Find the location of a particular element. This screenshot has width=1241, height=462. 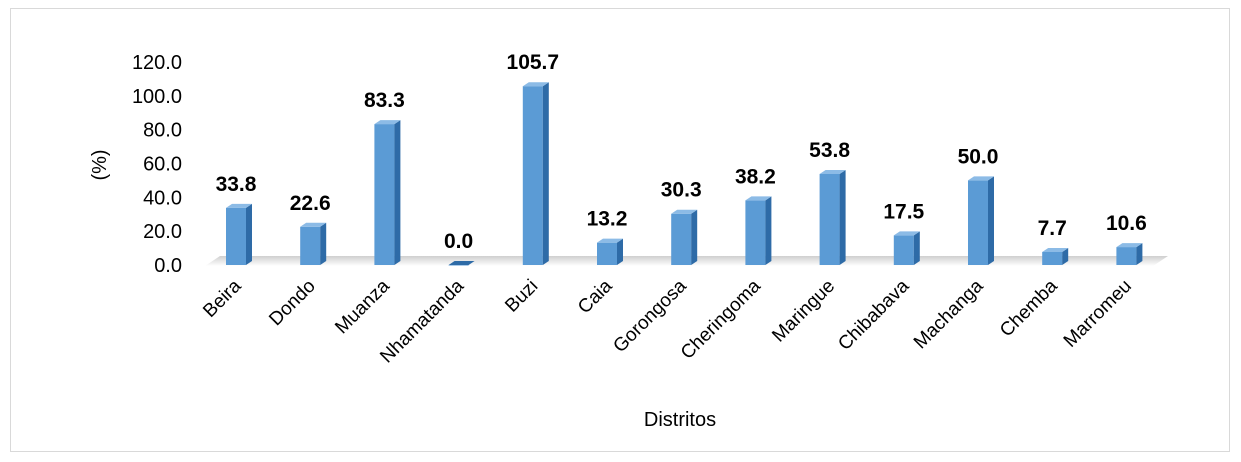

y-tick-label: 80.0 is located at coordinates (162, 131).